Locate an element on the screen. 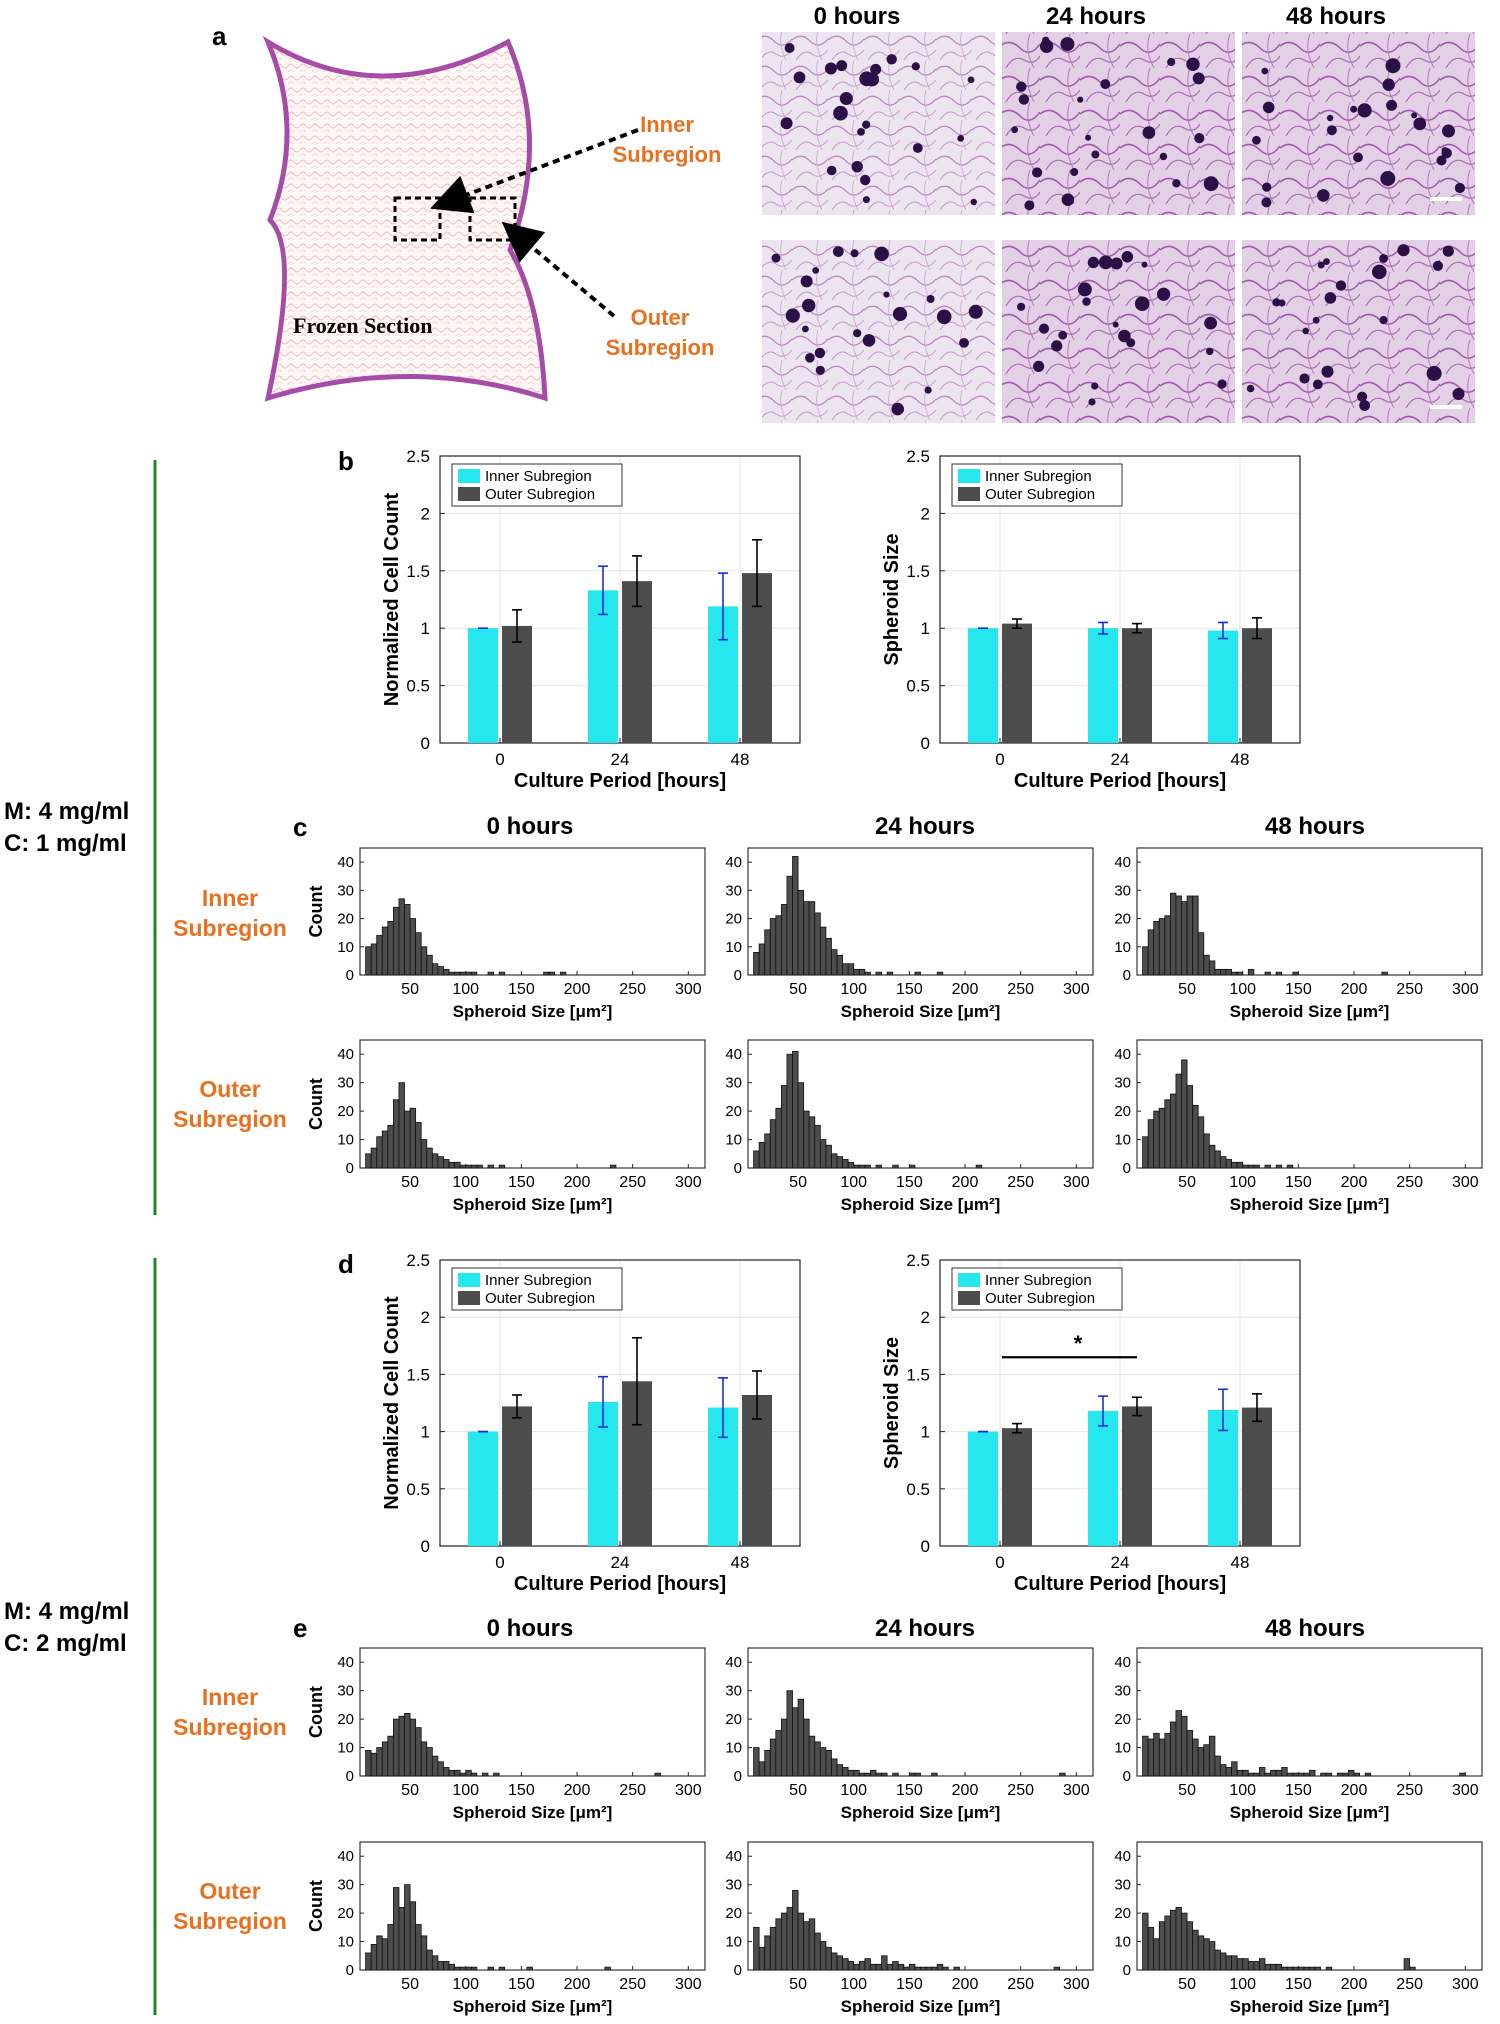 This screenshot has width=1500, height=2024. y-tick-label: 20 is located at coordinates (733, 919).